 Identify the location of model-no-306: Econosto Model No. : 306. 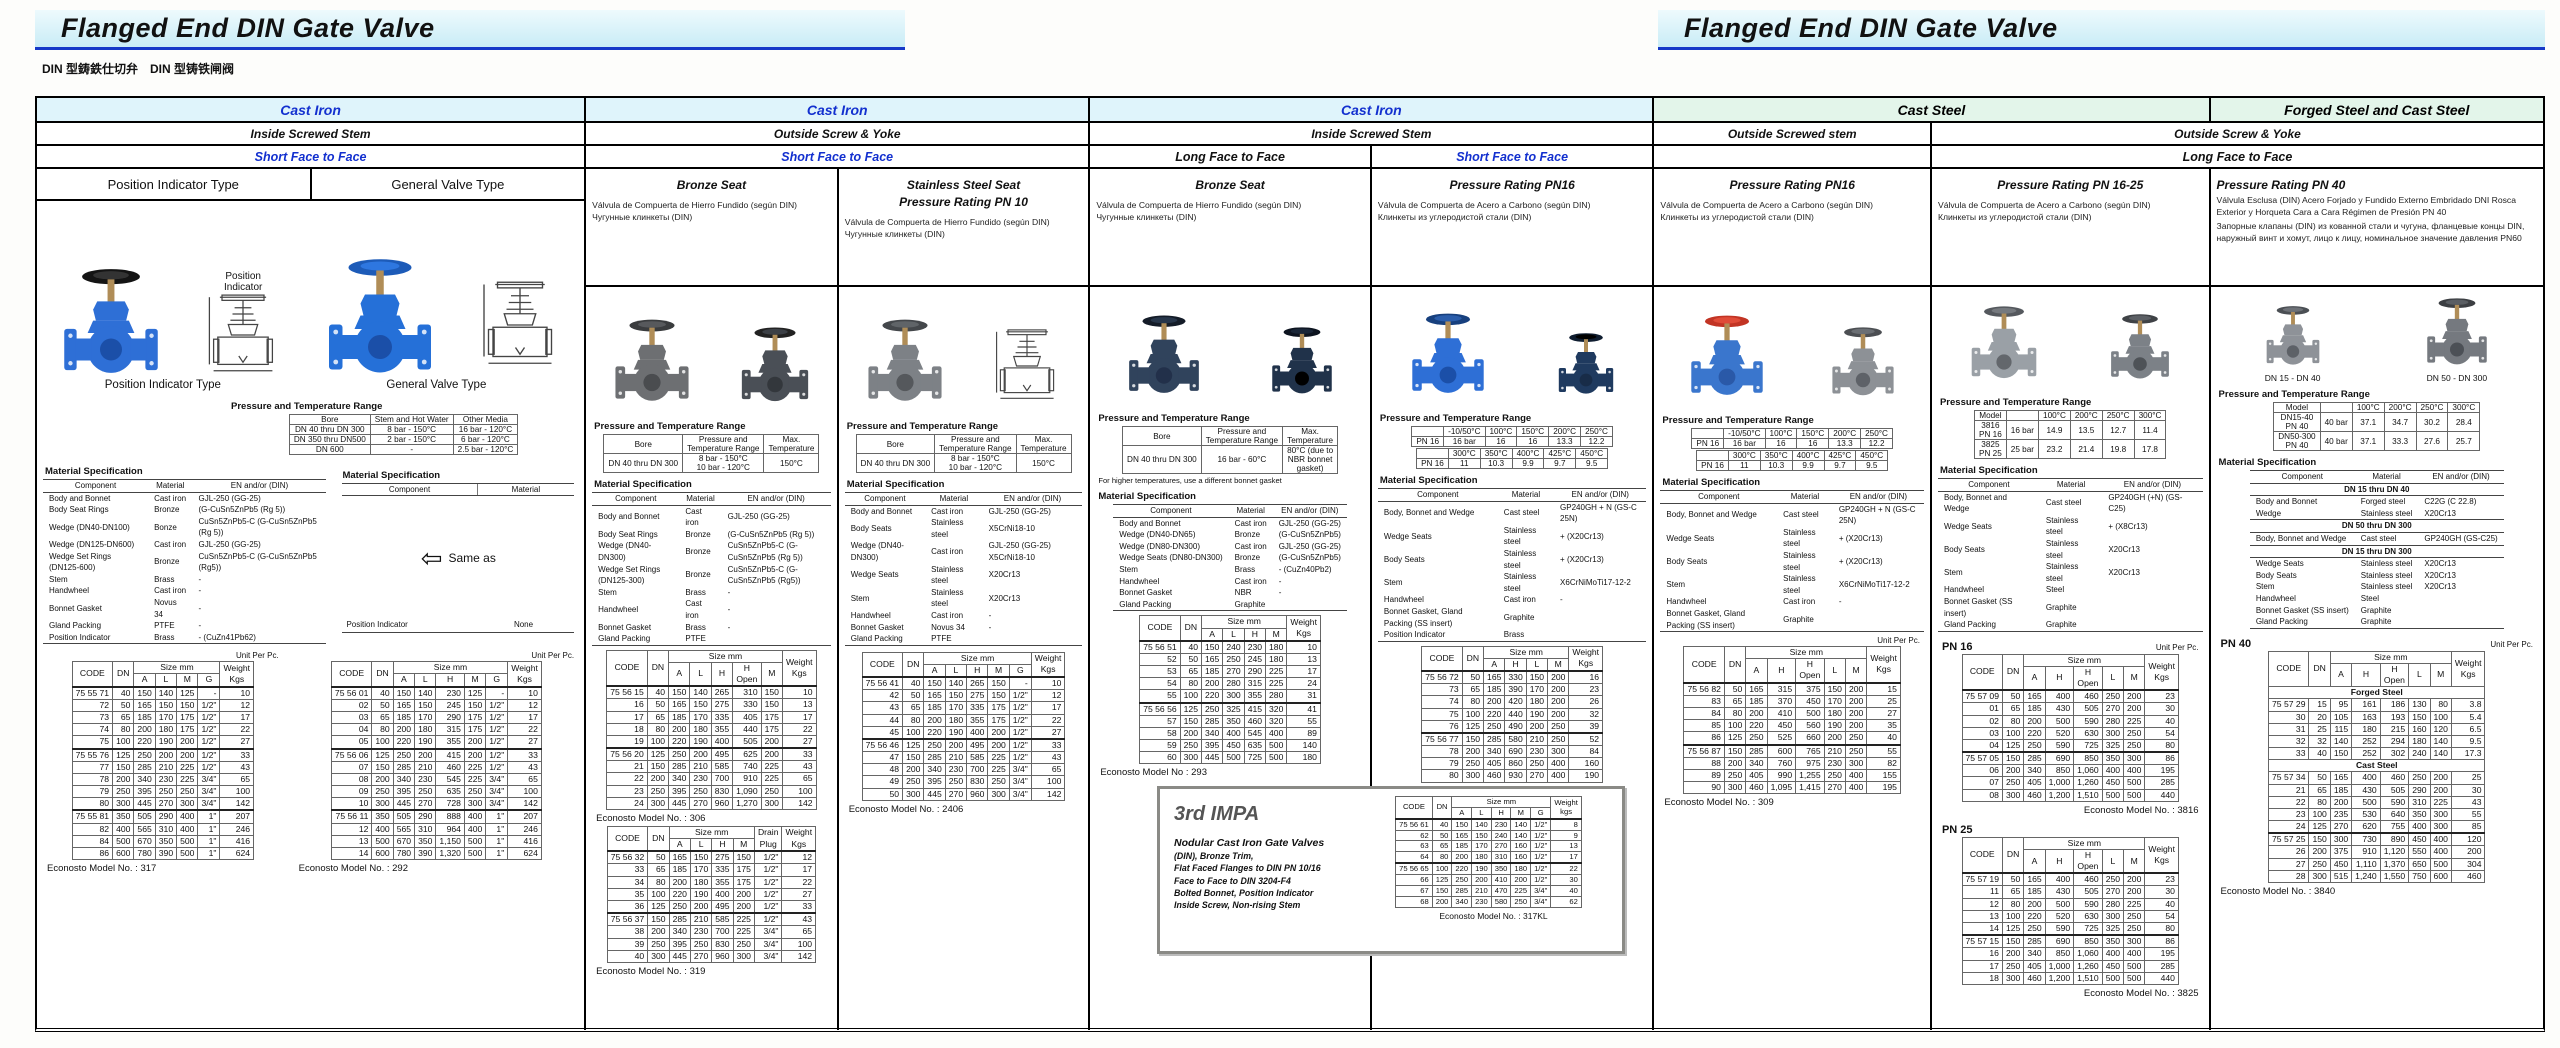
(651, 818).